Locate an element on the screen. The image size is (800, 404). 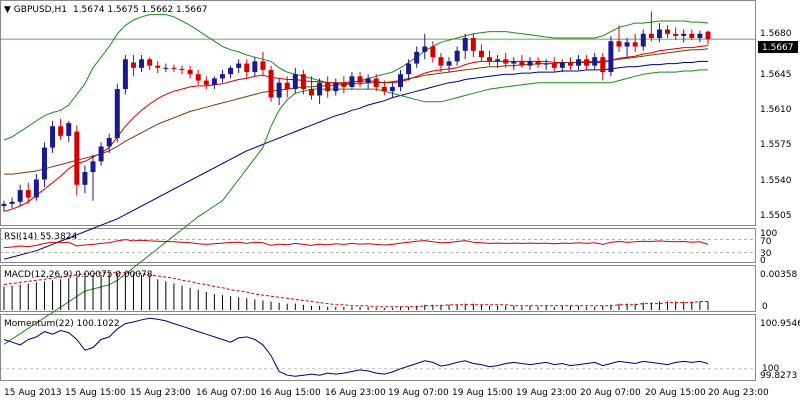
momentum-tick-min: 99.8273 is located at coordinates (778, 376).